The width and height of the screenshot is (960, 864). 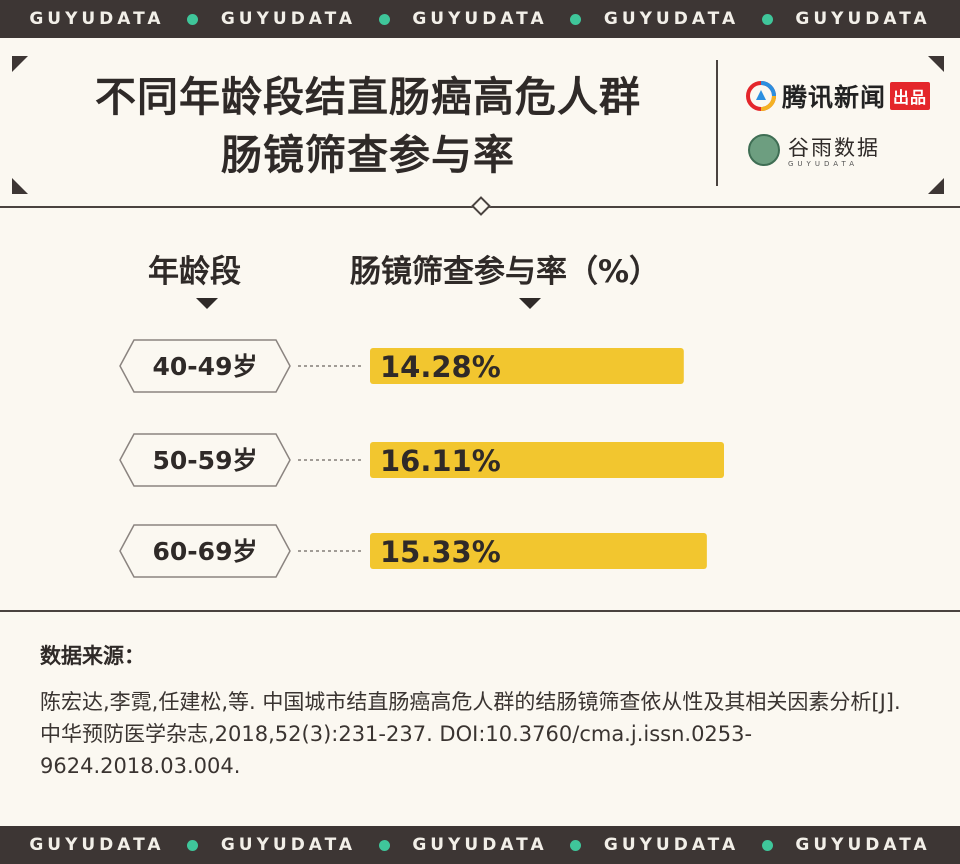 What do you see at coordinates (505, 272) in the screenshot?
I see `value-header: 肠镜筛查参与率（%）` at bounding box center [505, 272].